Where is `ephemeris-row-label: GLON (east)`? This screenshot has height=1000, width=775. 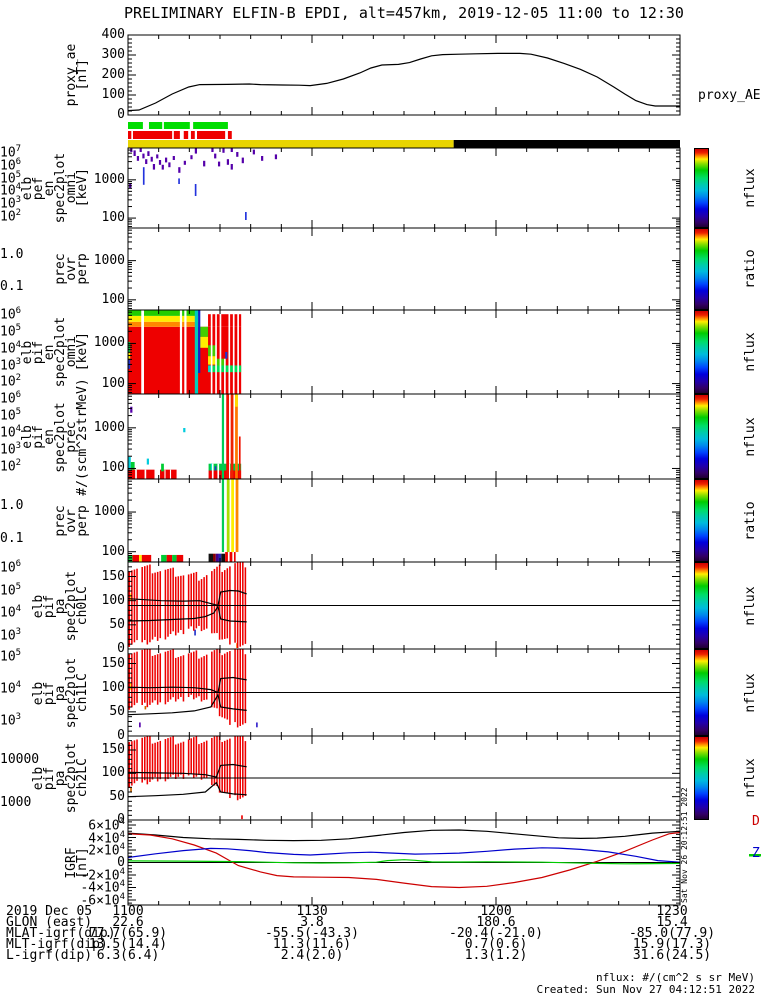
ephemeris-row-label: GLON (east) is located at coordinates (49, 922).